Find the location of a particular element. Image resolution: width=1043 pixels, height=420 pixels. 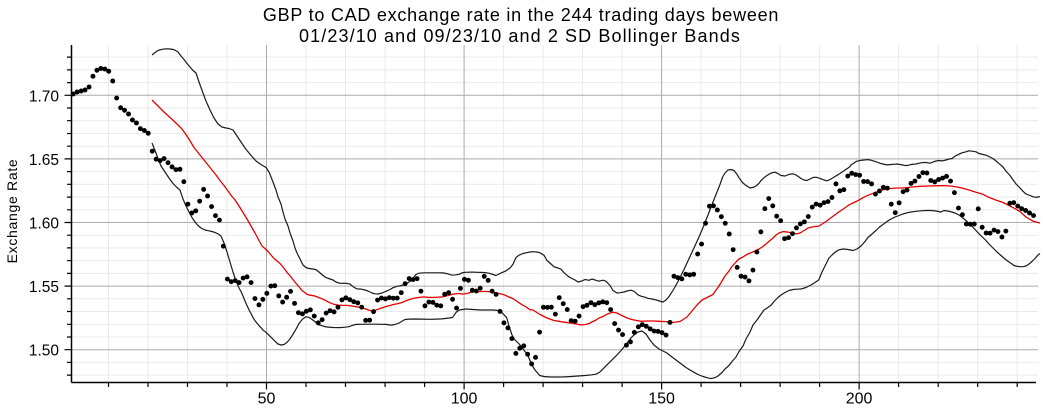

svg-text: 150 is located at coordinates (661, 399).